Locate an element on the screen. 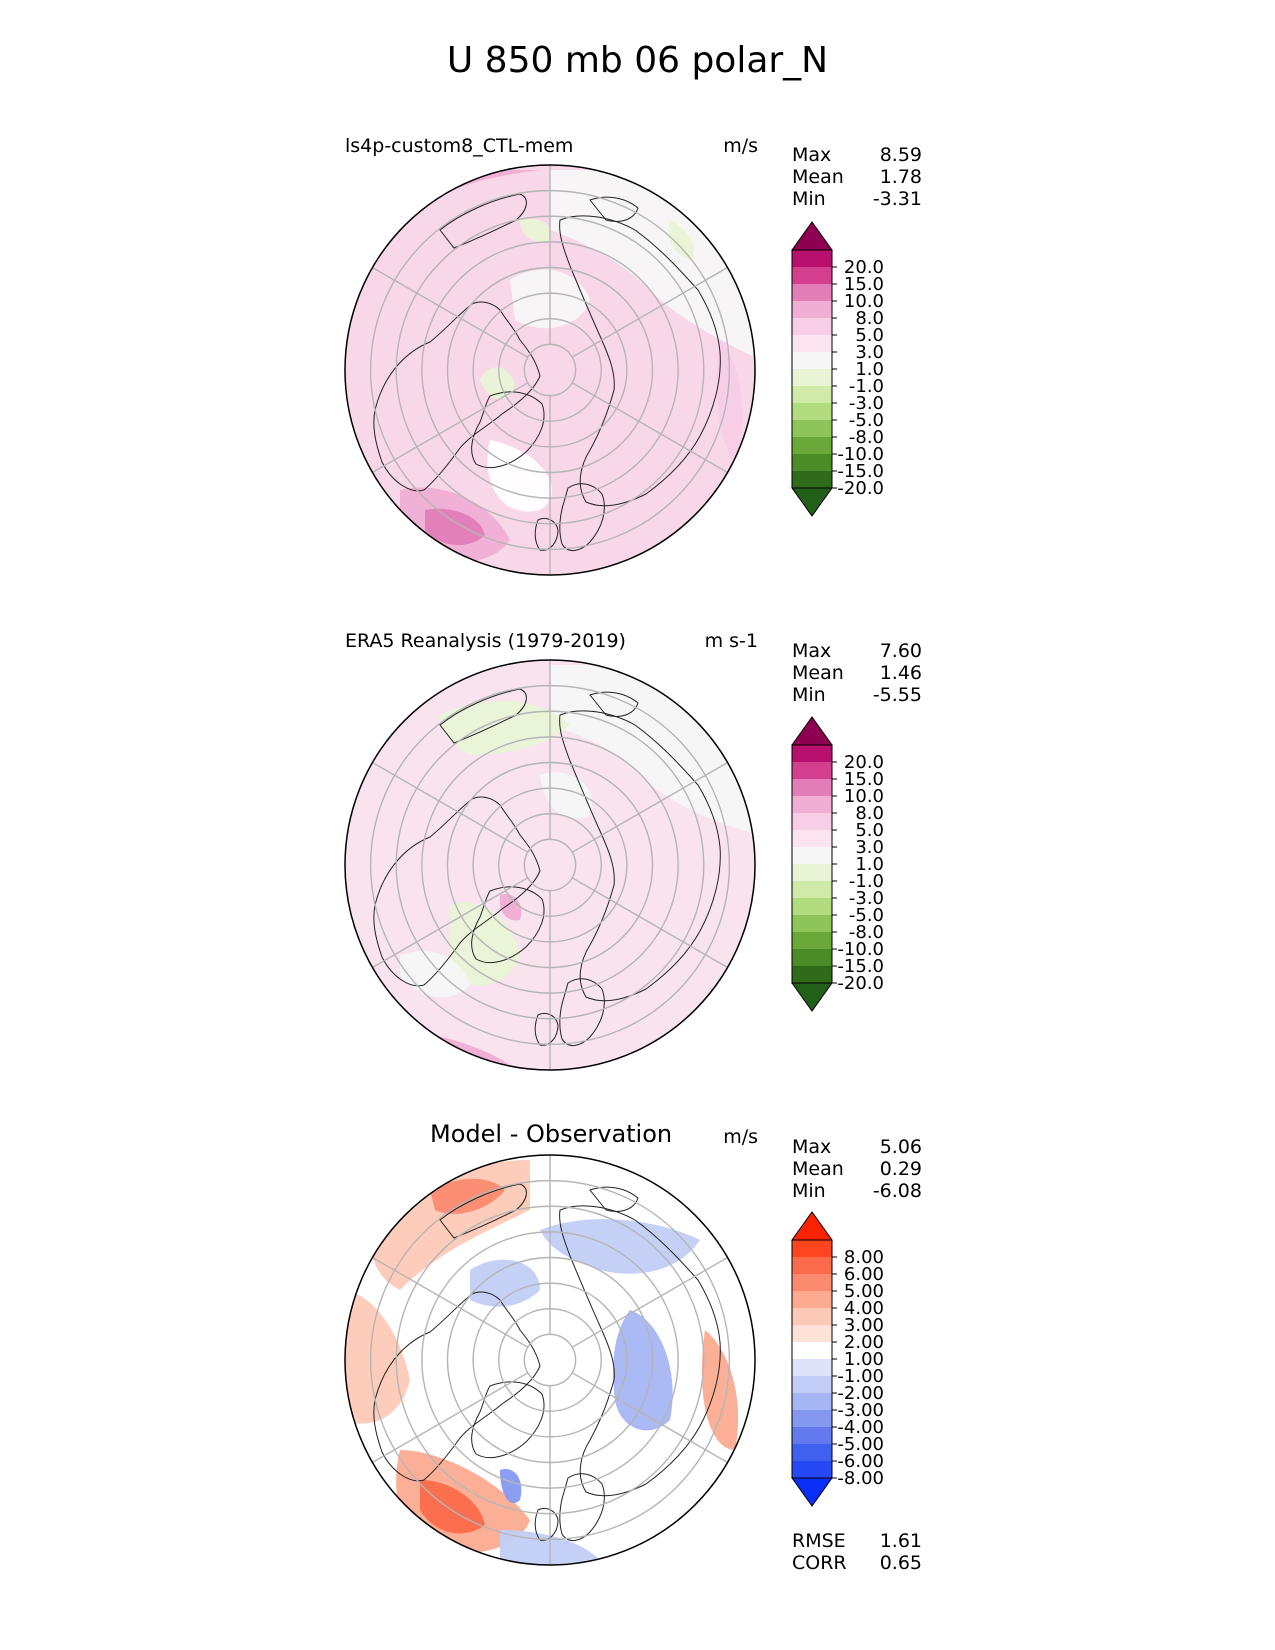  map-content is located at coordinates (550, 370).